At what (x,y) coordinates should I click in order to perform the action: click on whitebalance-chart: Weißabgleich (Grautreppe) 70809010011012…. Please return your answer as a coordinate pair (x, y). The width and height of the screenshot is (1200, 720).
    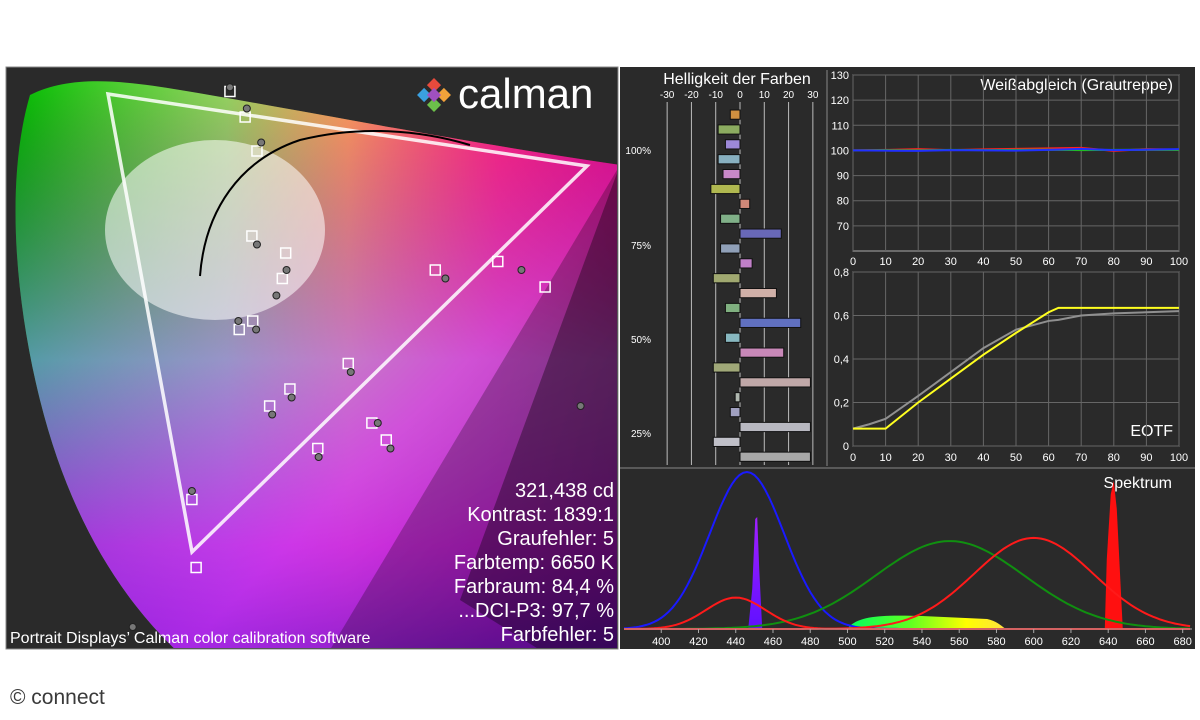
    Looking at the image, I should click on (1010, 169).